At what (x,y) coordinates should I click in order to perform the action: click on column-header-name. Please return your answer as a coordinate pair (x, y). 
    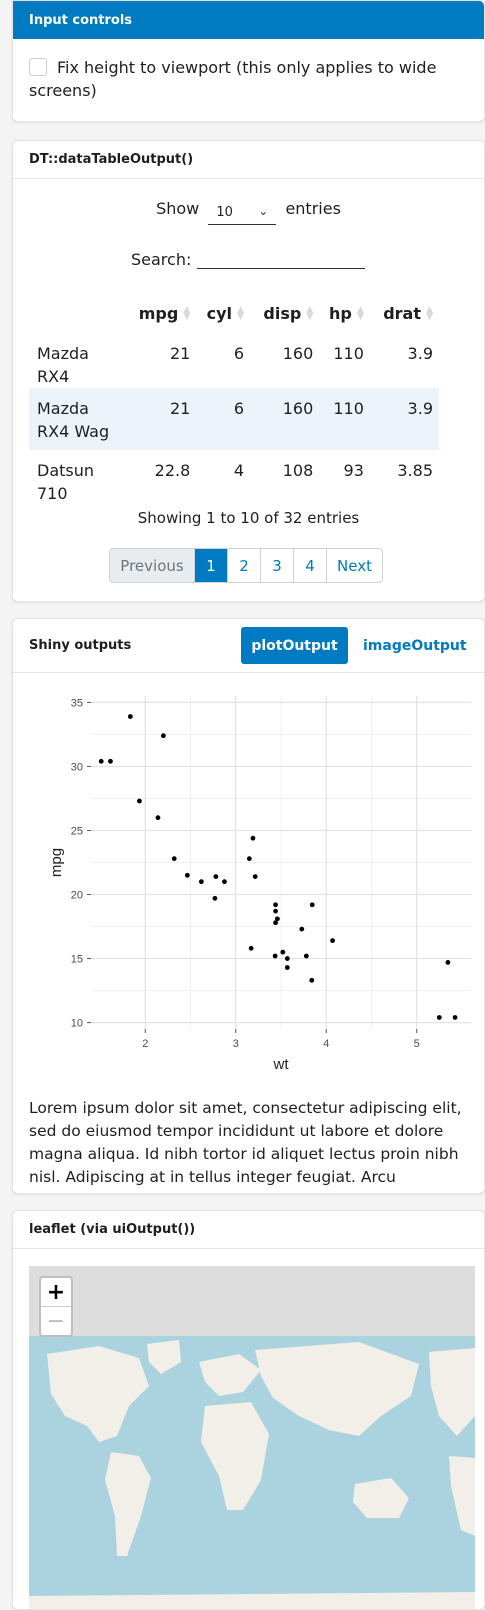
    Looking at the image, I should click on (77, 313).